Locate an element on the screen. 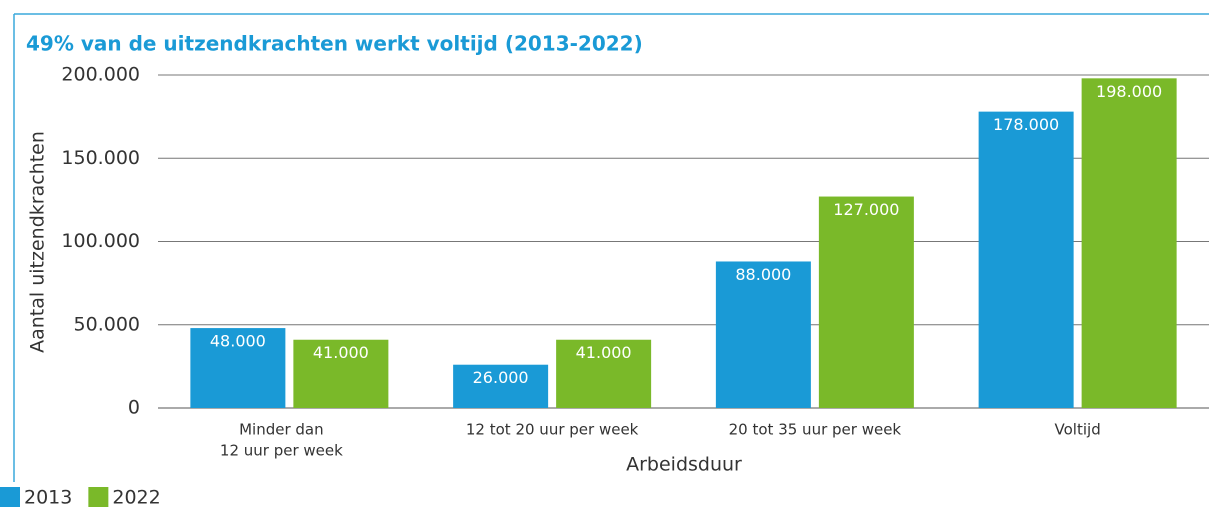 The height and width of the screenshot is (511, 1209). x-tick-label: Voltijd is located at coordinates (1078, 430).